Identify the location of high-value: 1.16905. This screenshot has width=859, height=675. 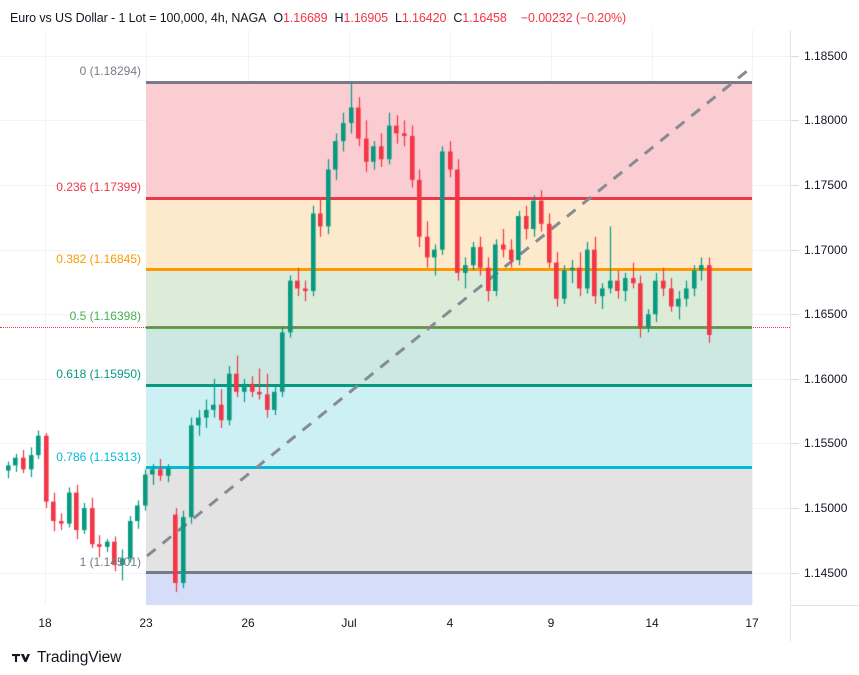
(365, 18).